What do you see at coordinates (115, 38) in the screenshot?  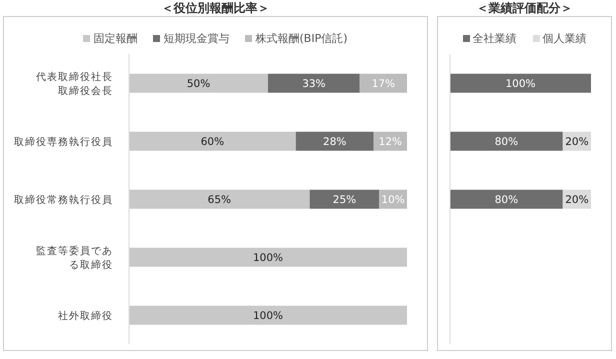 I see `legend-label: 固定報酬` at bounding box center [115, 38].